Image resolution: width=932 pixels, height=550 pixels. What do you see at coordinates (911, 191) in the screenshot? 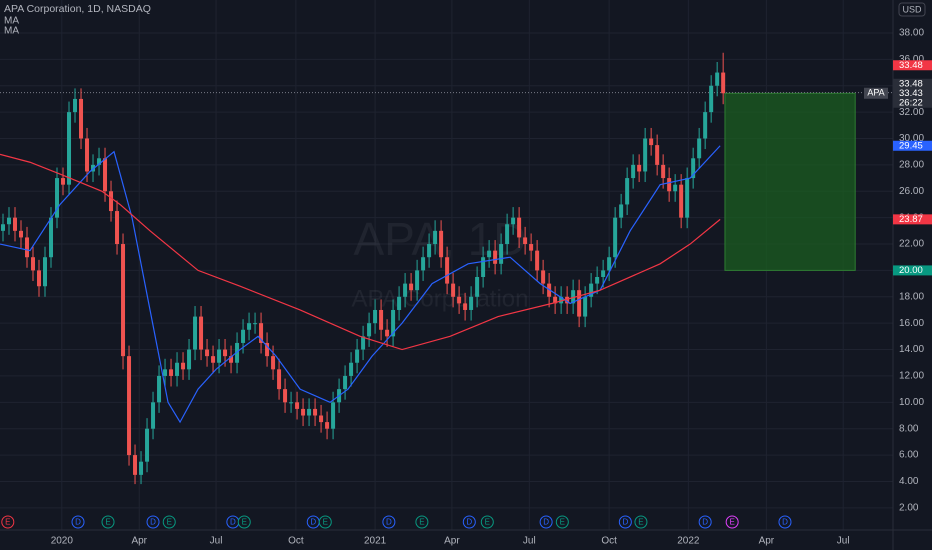
I see `y-tick-label: 26.00` at bounding box center [911, 191].